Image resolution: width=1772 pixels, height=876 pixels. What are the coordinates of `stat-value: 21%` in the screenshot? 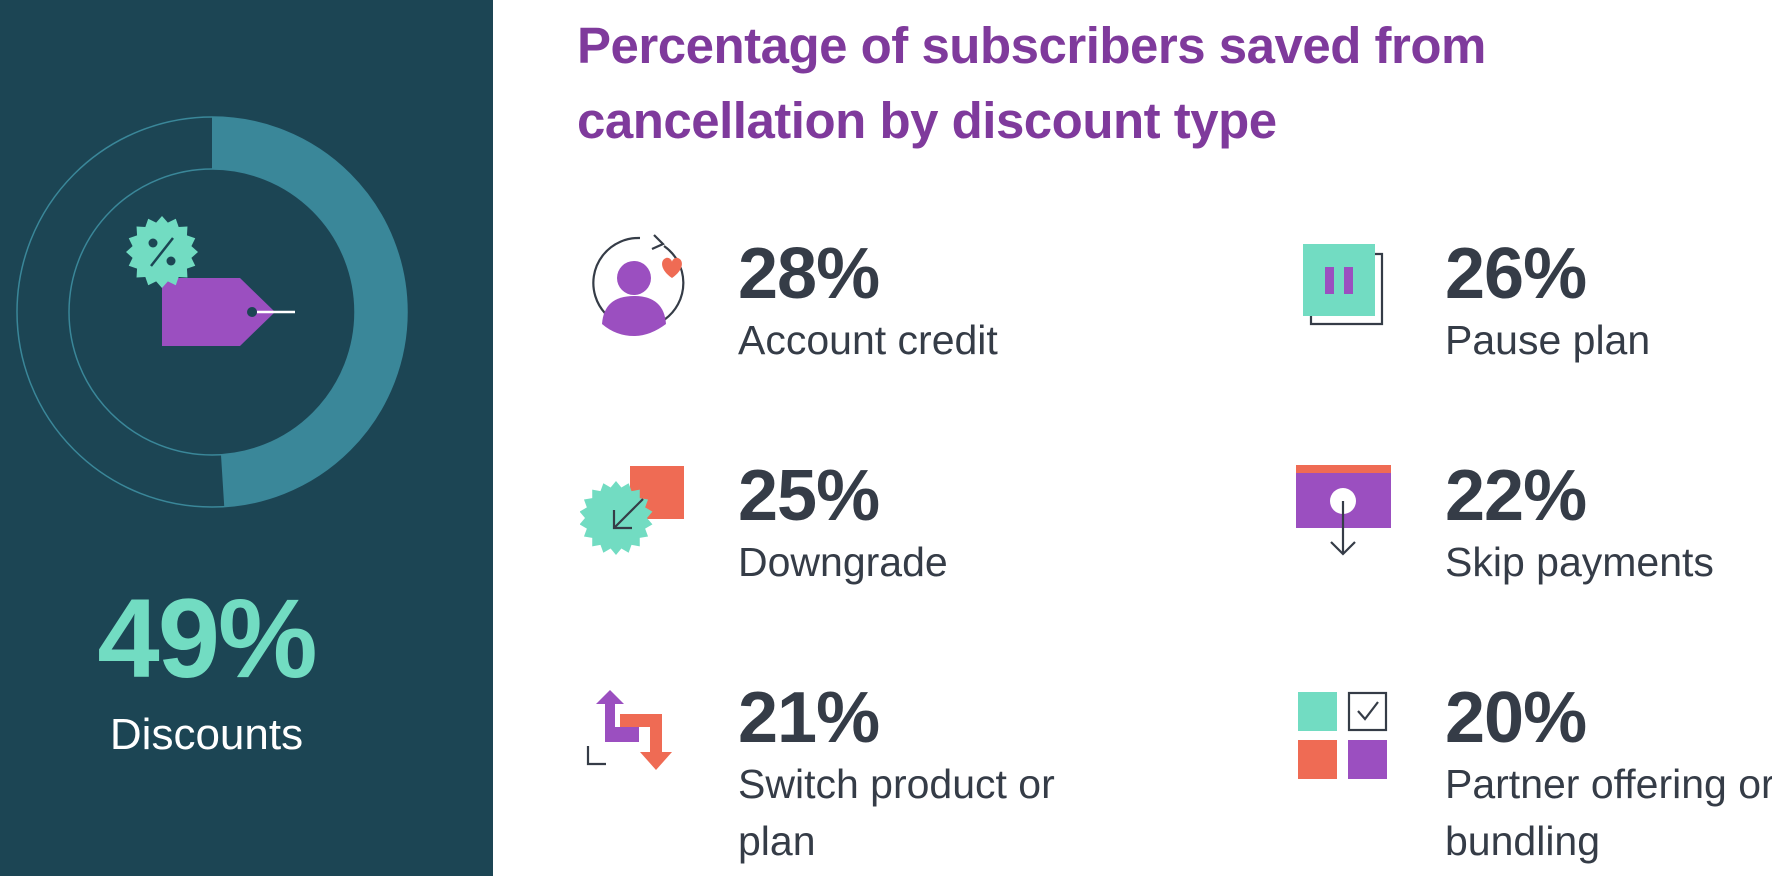 It's located at (809, 718).